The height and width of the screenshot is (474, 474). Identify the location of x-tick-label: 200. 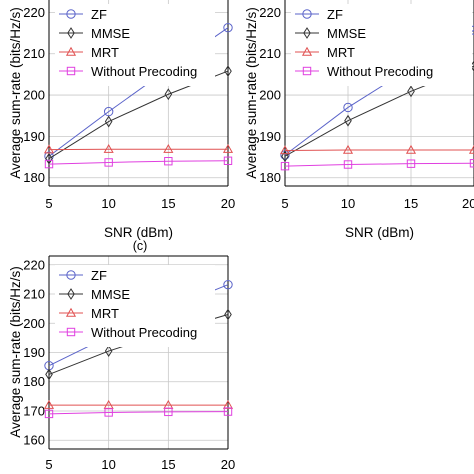
(468, 203).